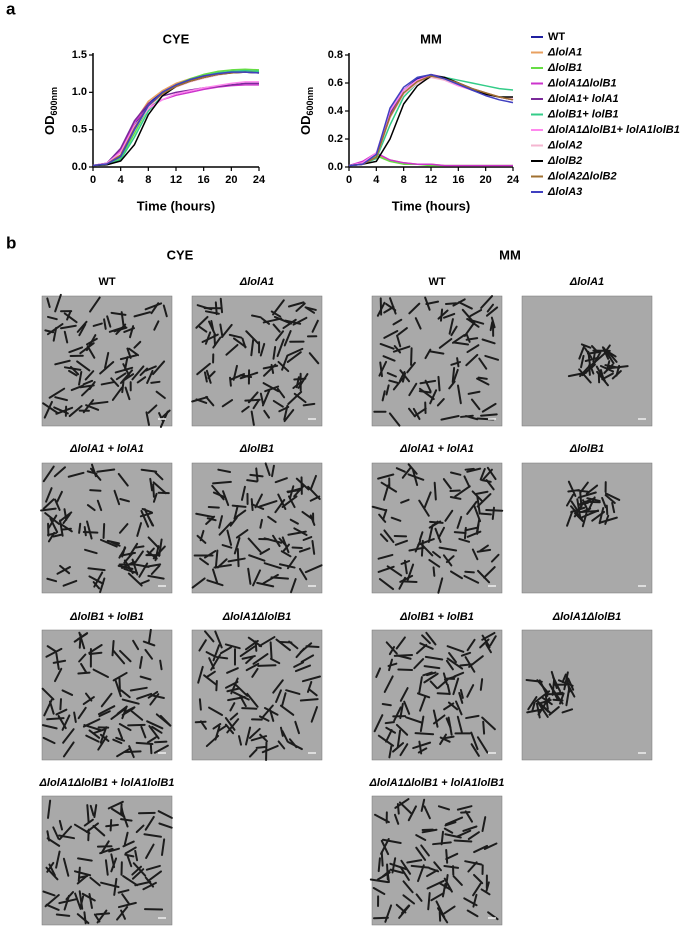 Image resolution: width=685 pixels, height=926 pixels. Describe the element at coordinates (79, 167) in the screenshot. I see `y-tick-label: 0.0` at that location.